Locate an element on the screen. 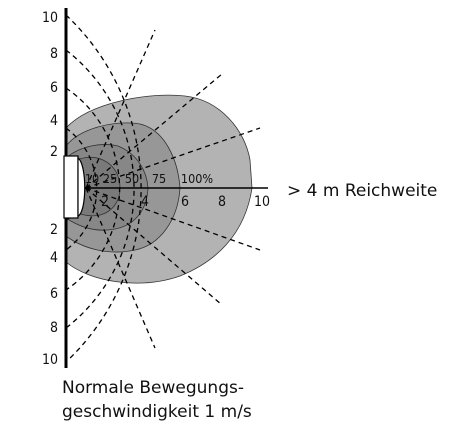 Image resolution: width=465 pixels, height=424 pixels. radial-line-up-mid is located at coordinates (154, 131).